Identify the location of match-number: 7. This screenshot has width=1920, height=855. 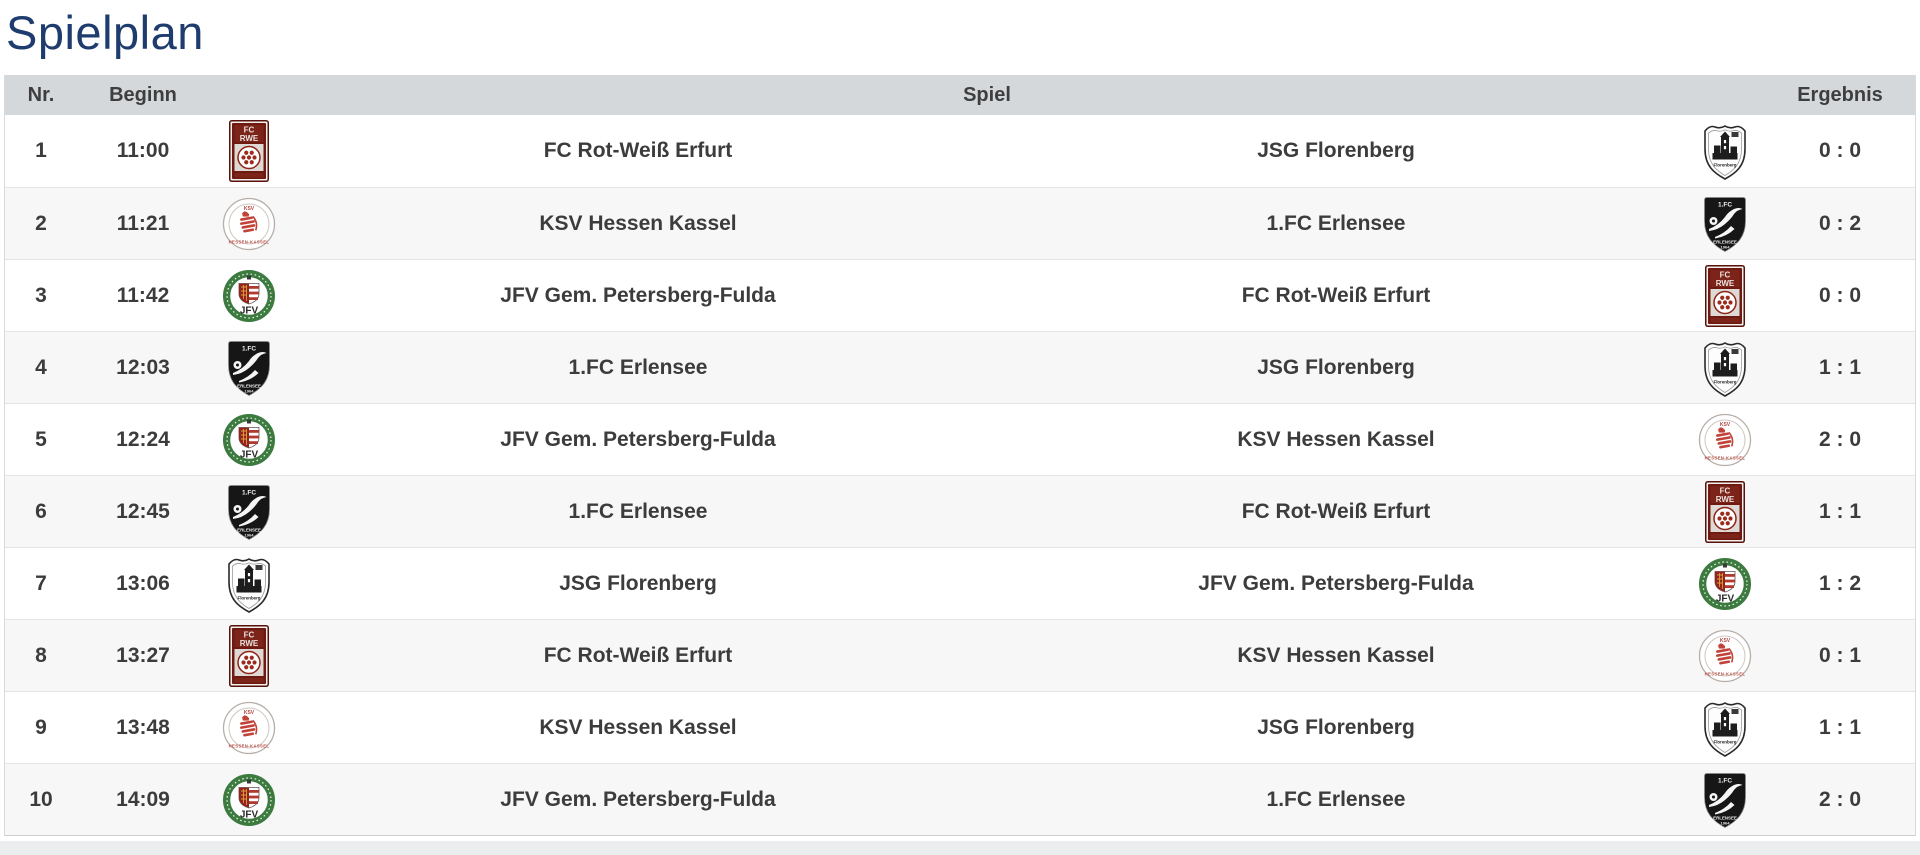
(41, 584).